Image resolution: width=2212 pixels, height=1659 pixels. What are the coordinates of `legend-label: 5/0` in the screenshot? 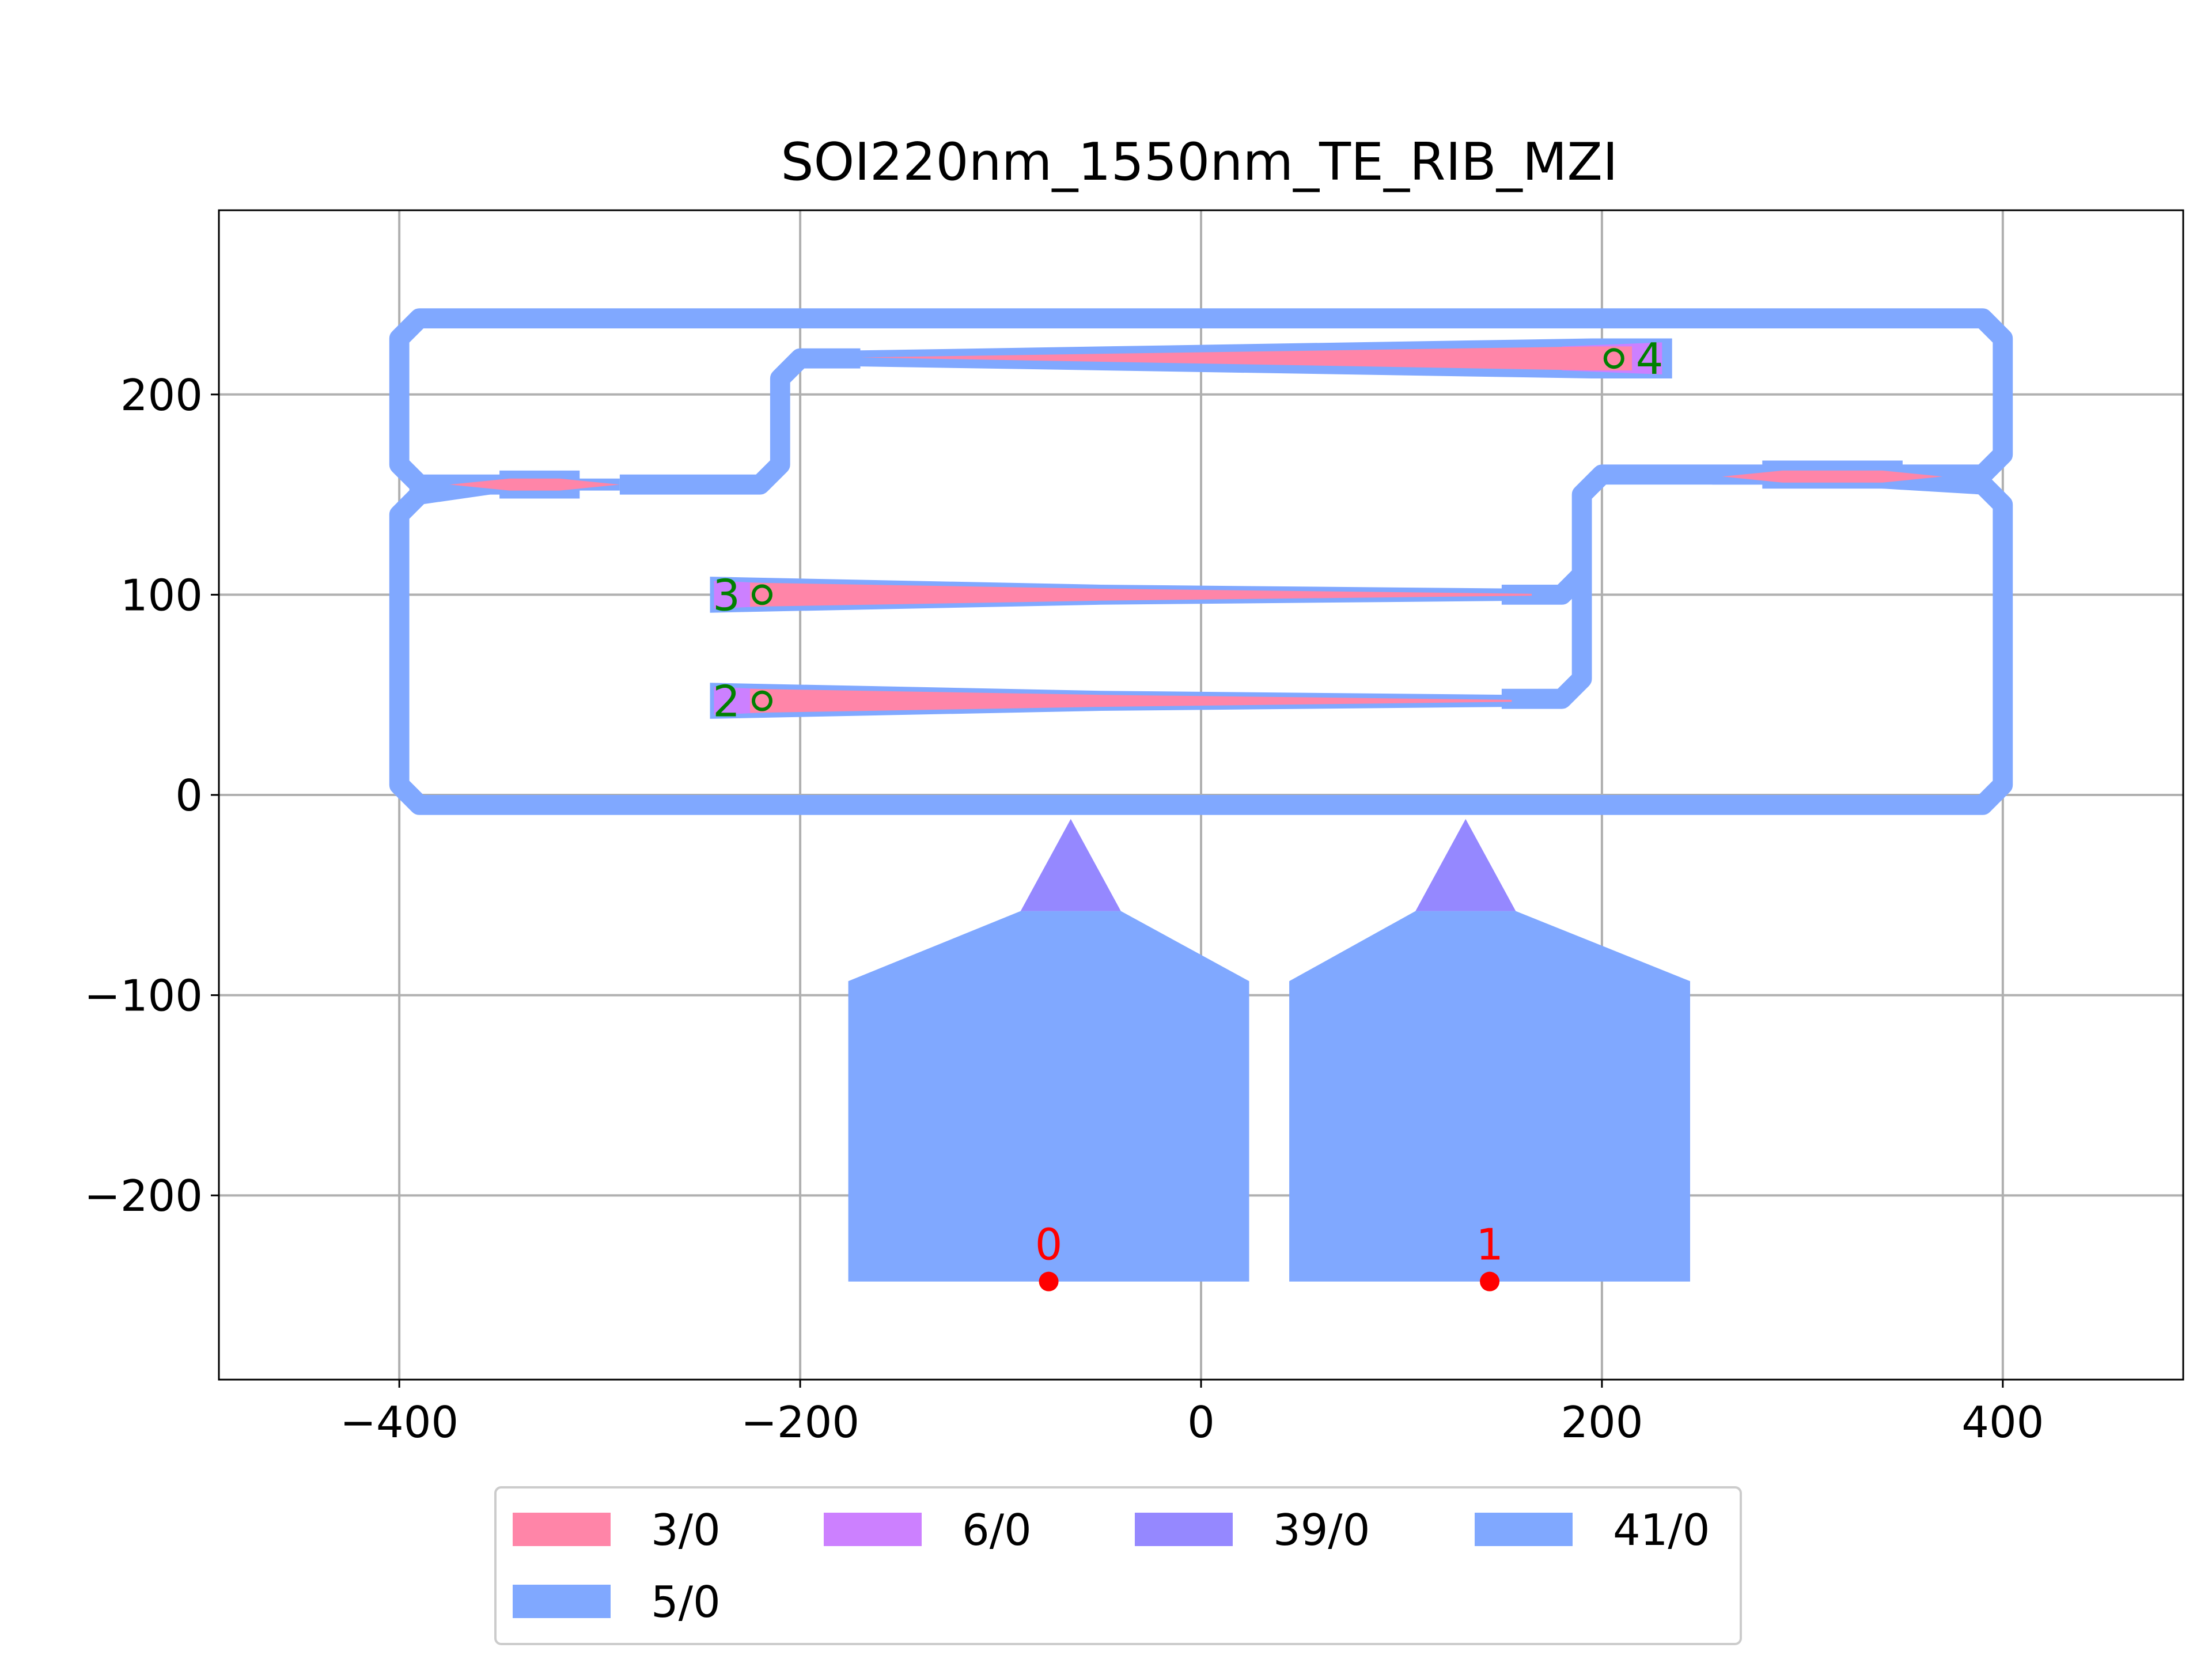 It's located at (686, 1602).